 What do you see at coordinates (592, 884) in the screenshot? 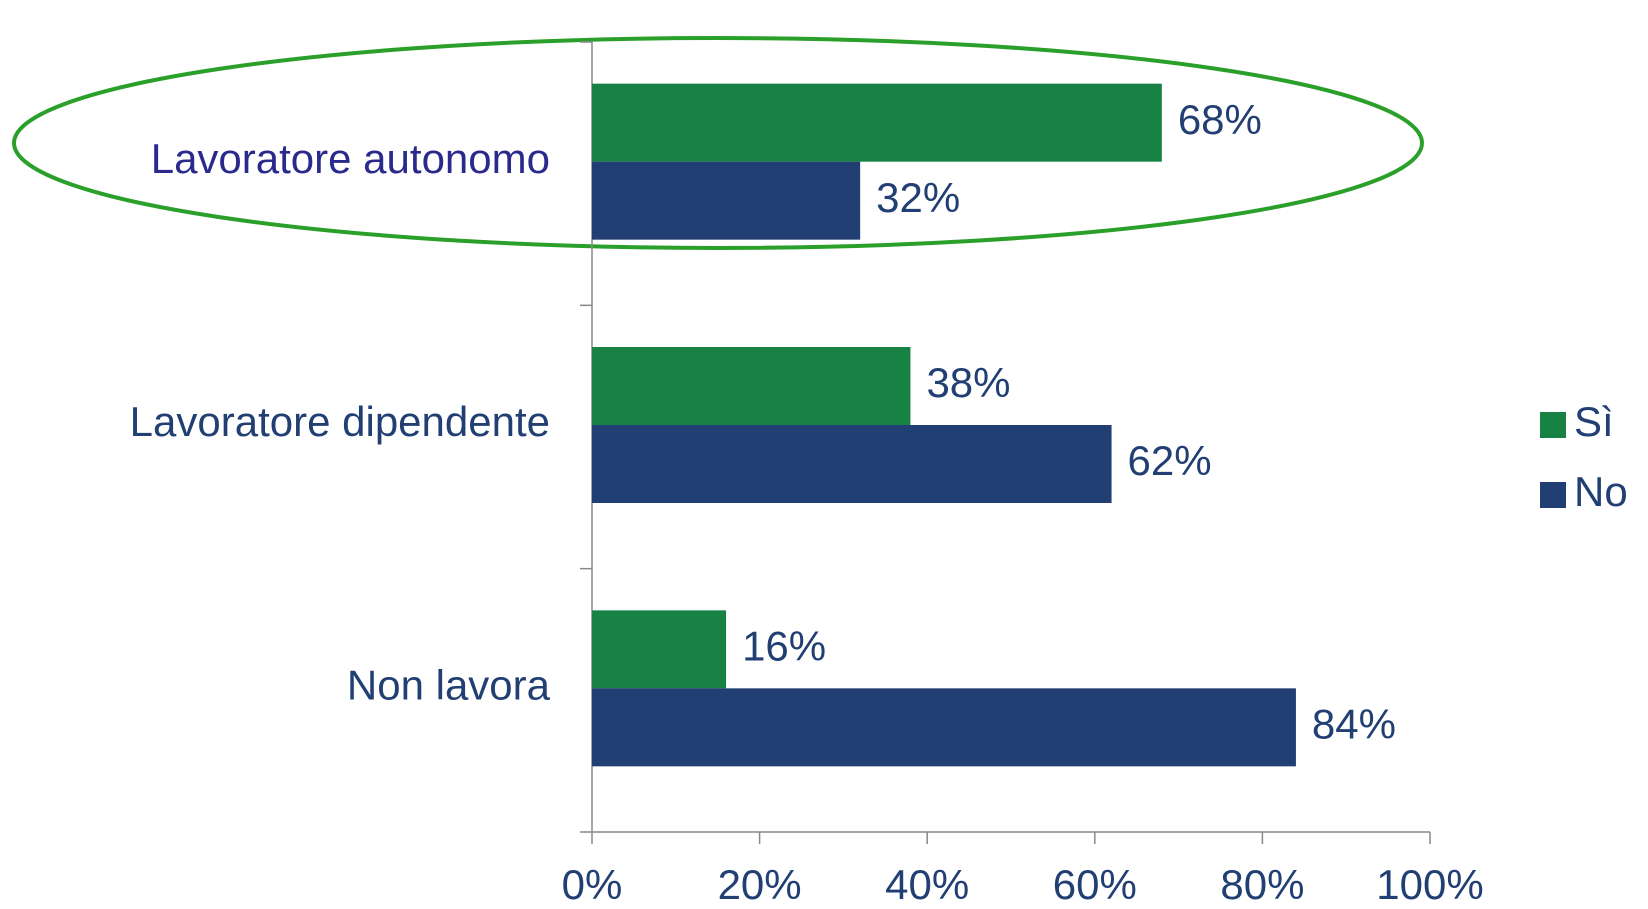
I see `x-tick-label: 0%` at bounding box center [592, 884].